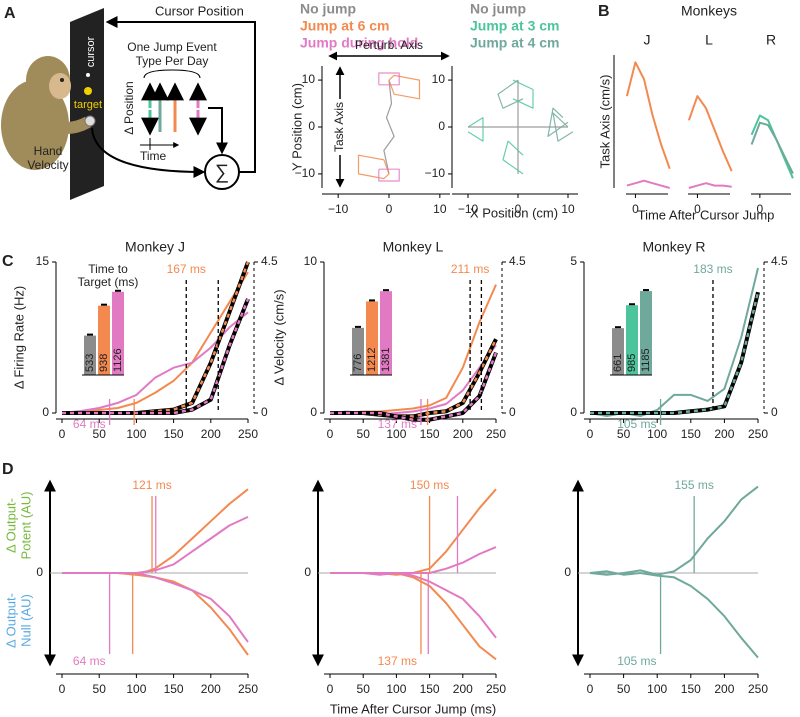 The image size is (800, 717). Describe the element at coordinates (104, 363) in the screenshot. I see `inset-bar-label: 938` at that location.